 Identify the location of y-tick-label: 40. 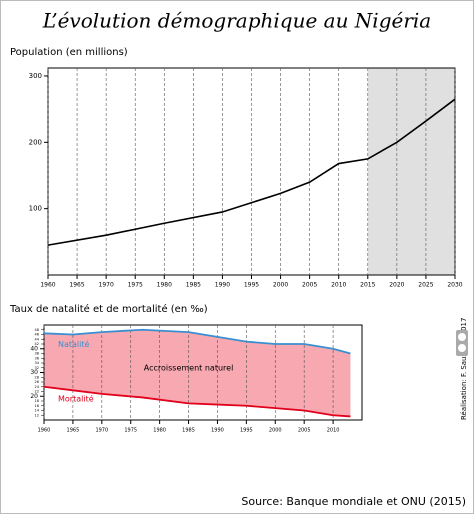
(34, 348).